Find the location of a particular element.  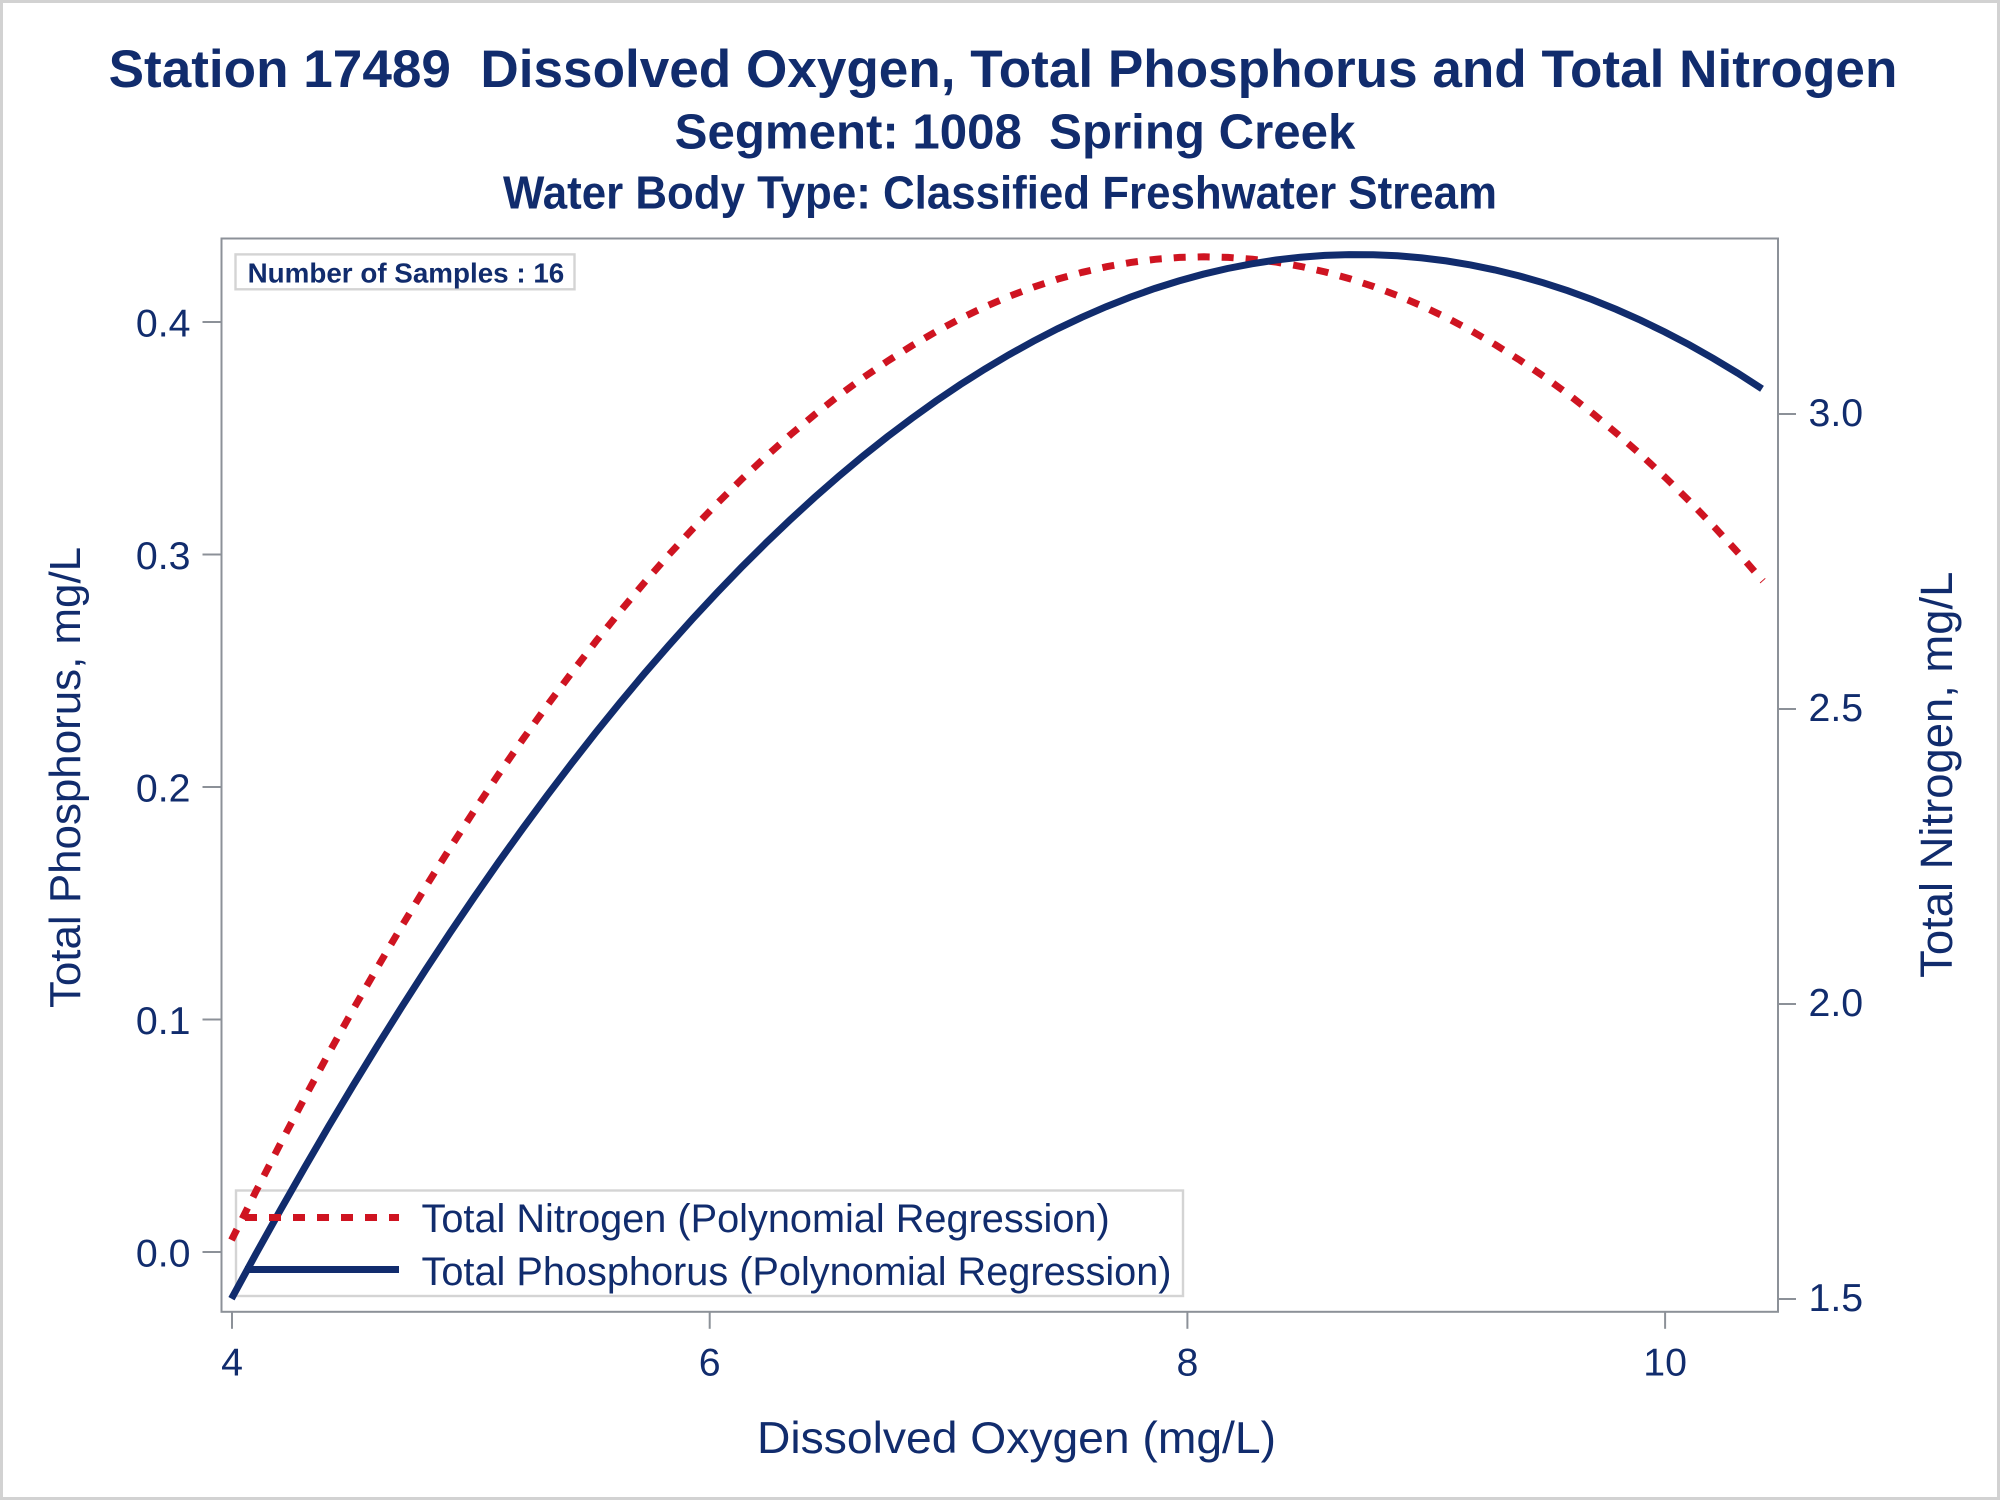

svg-text: 0.1 is located at coordinates (163, 1021).